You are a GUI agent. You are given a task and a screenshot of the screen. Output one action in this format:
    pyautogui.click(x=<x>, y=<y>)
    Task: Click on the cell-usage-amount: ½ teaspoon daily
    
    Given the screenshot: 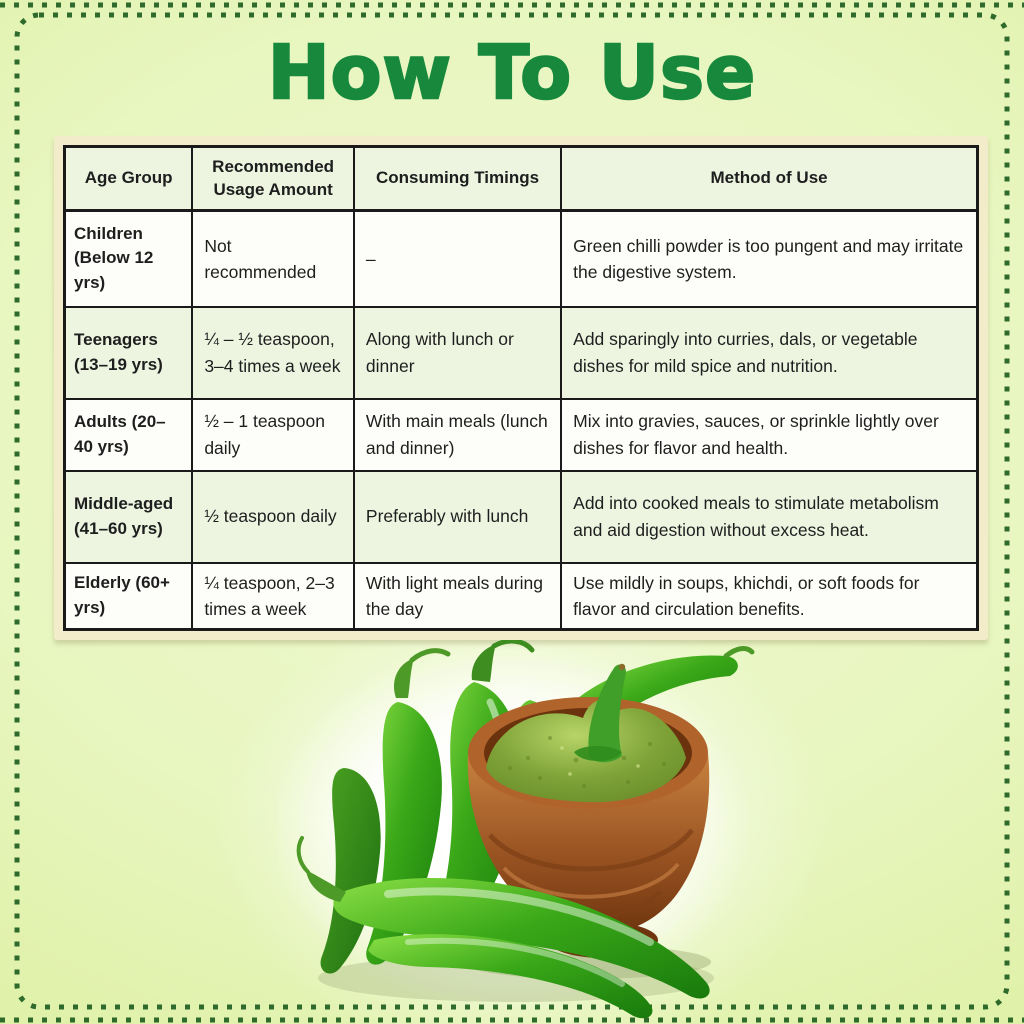 What is the action you would take?
    pyautogui.click(x=273, y=516)
    